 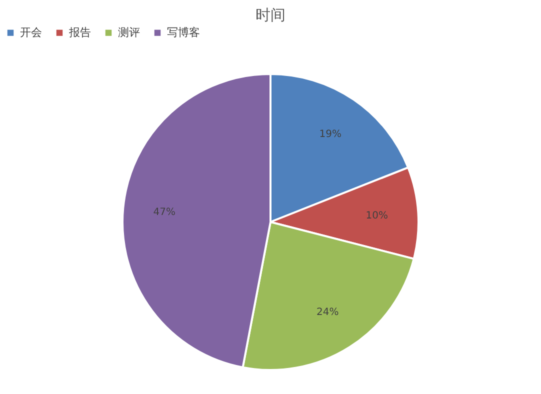 I want to click on data-label: 19%, so click(x=330, y=134).